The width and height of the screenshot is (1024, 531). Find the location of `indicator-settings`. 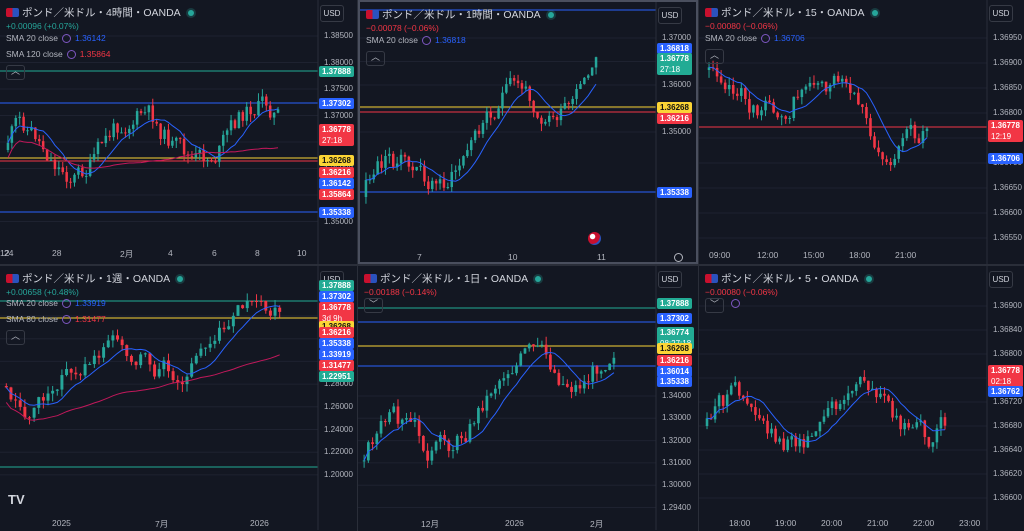

indicator-settings is located at coordinates (735, 303).